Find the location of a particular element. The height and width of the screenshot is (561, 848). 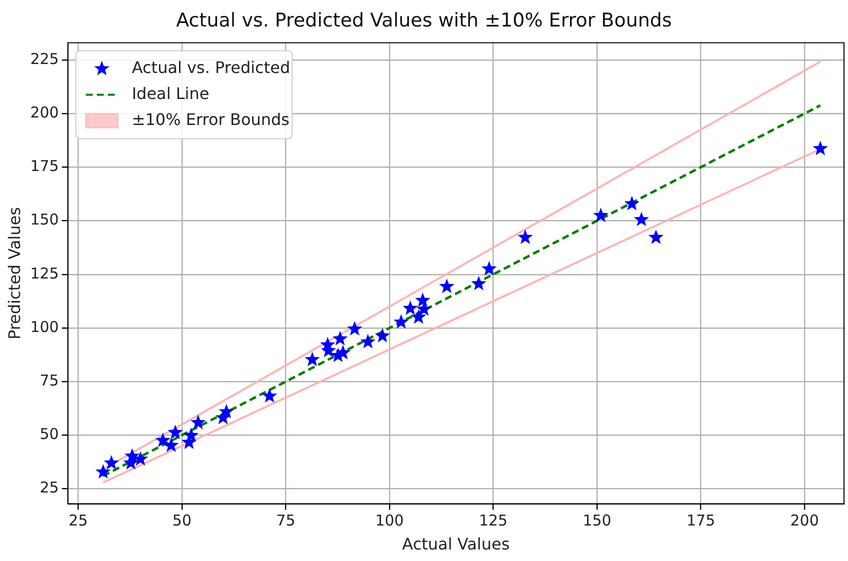

x-tick-label: 50 is located at coordinates (182, 521).